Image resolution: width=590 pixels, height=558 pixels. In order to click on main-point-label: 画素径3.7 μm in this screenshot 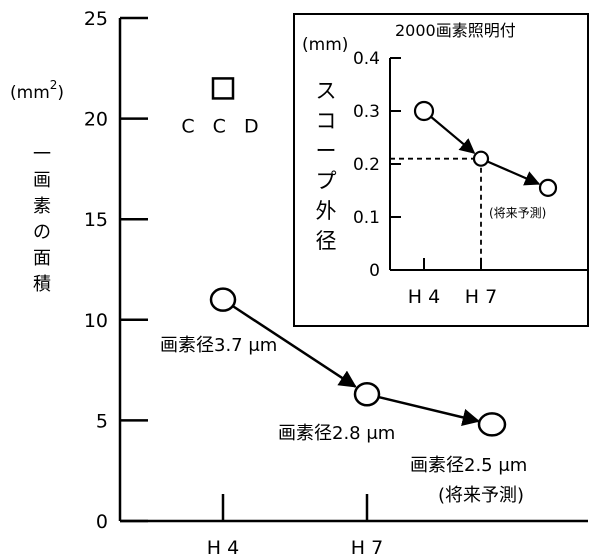, I will do `click(218, 345)`.